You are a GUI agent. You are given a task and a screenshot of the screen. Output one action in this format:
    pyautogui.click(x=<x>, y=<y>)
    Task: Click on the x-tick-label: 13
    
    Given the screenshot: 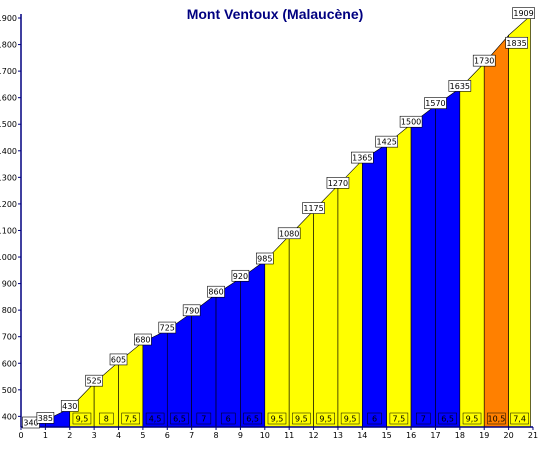 What is the action you would take?
    pyautogui.click(x=338, y=435)
    